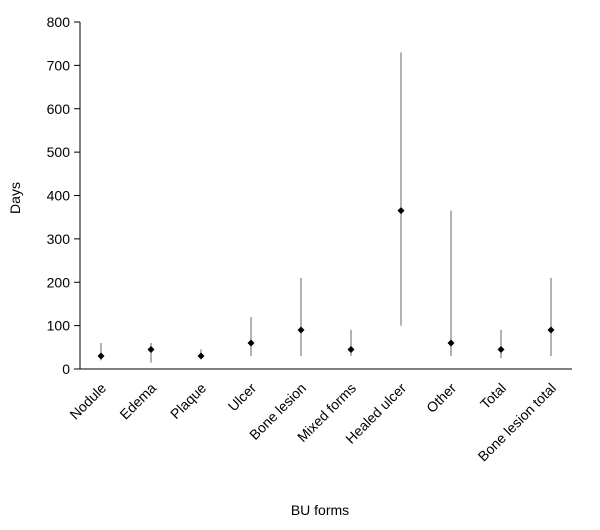  Describe the element at coordinates (59, 109) in the screenshot. I see `y-tick-label: 600` at that location.